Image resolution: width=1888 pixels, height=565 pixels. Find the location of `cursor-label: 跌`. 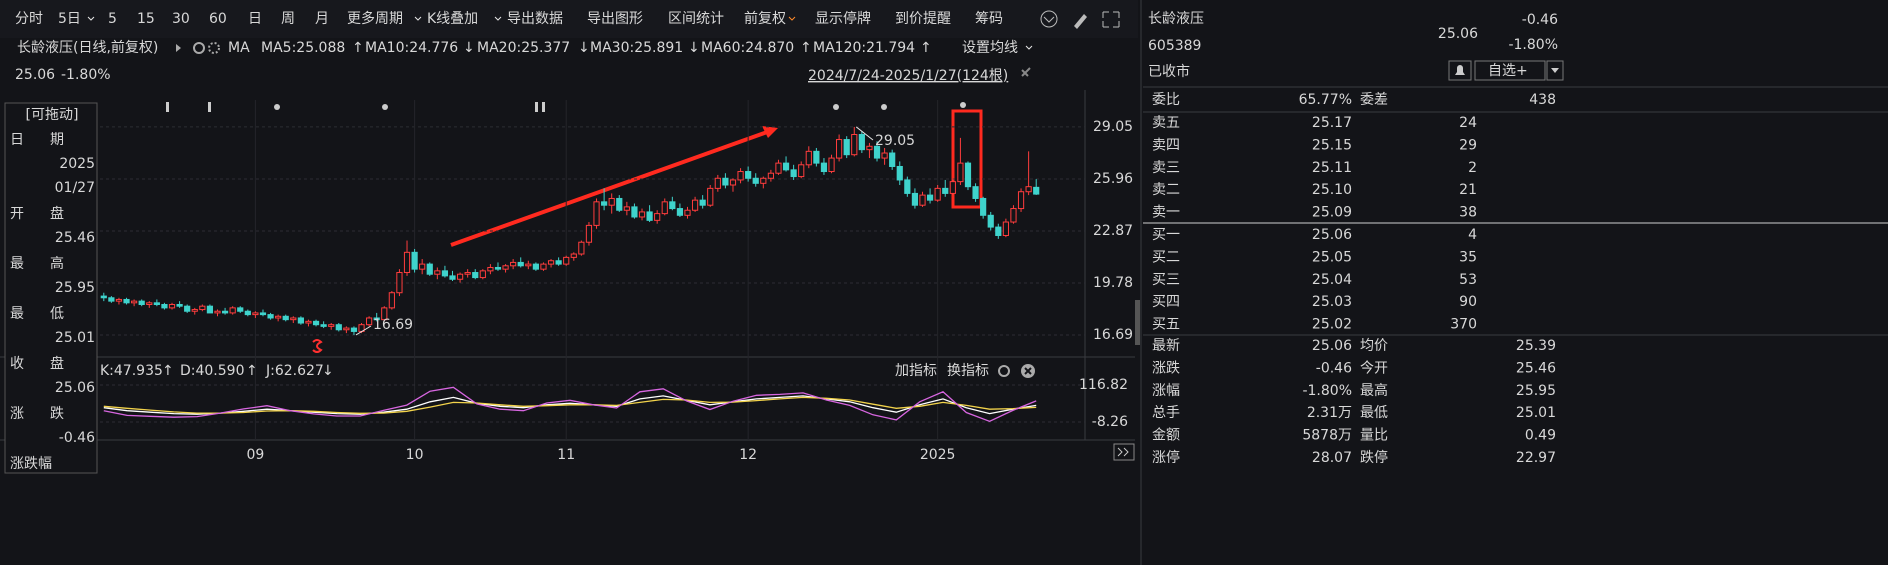

cursor-label: 跌 is located at coordinates (57, 414).